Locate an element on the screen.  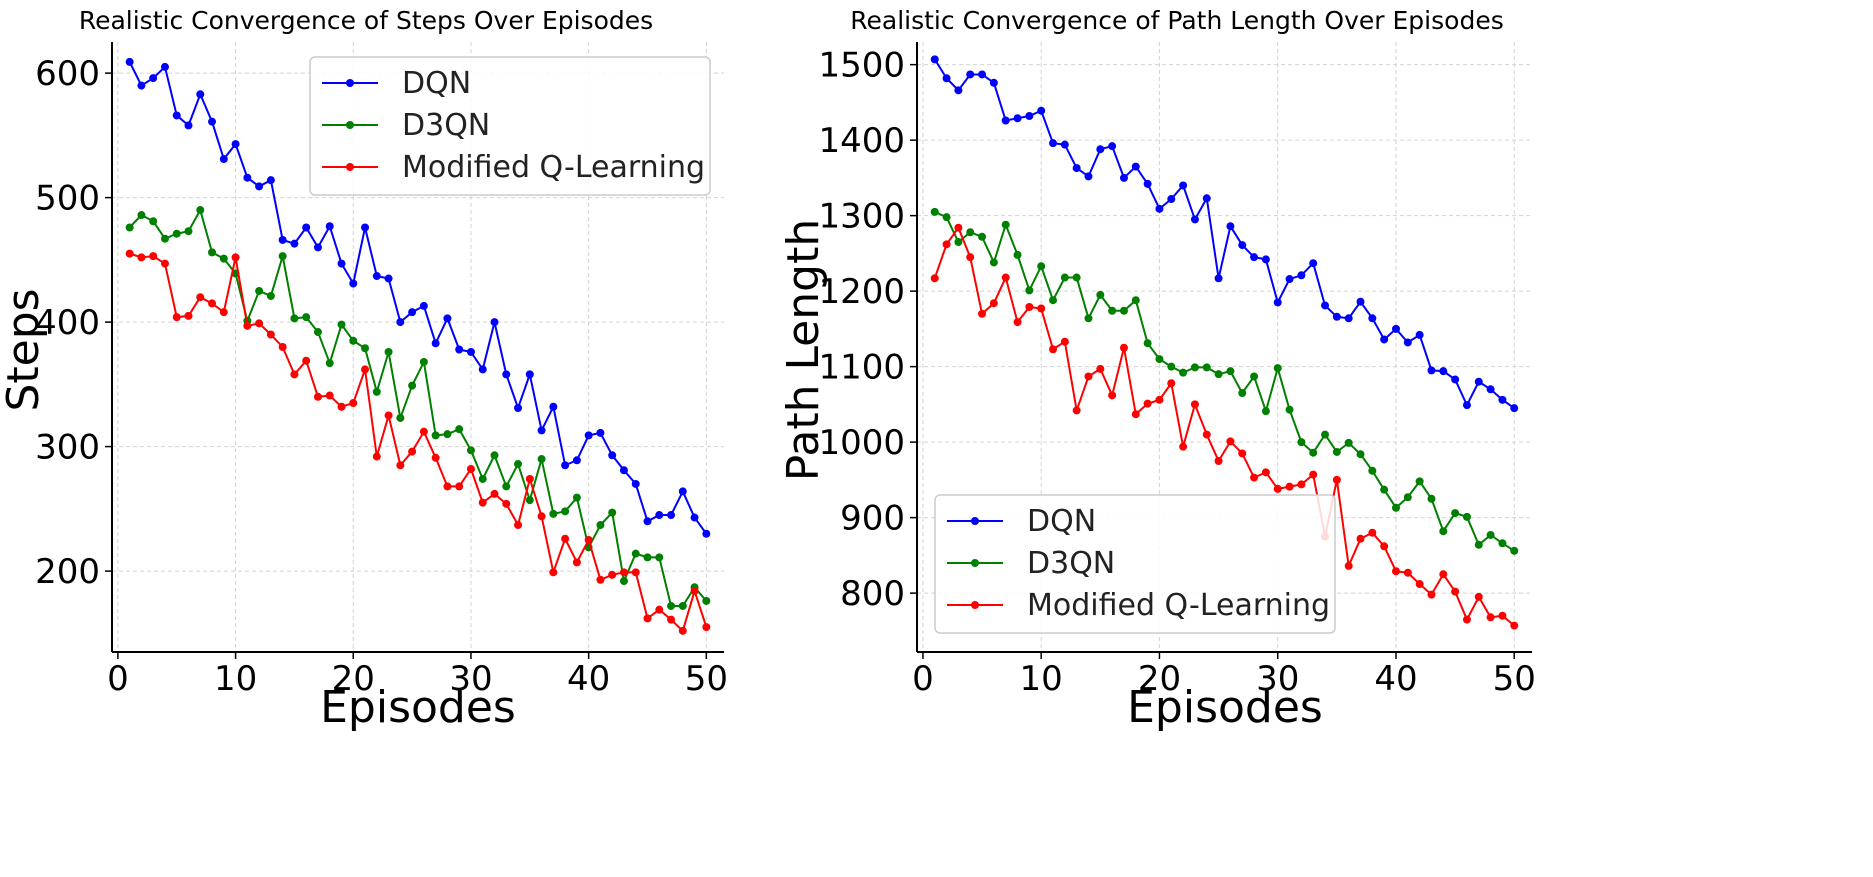
path-length-chart-legend-label-modified-q-learning: Modified Q-Learning is located at coordinates (1178, 605).